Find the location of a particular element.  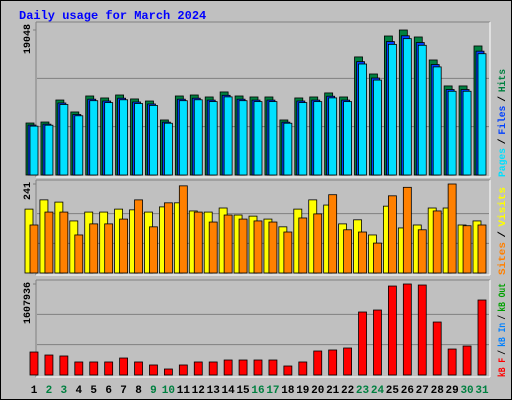

x-tick-label: 19 is located at coordinates (302, 391).